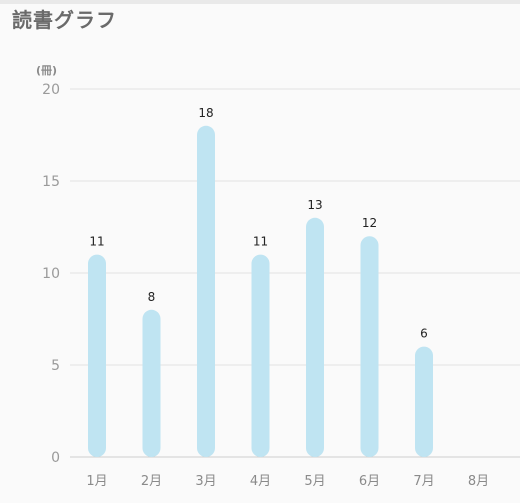 This screenshot has width=520, height=503. What do you see at coordinates (55, 458) in the screenshot?
I see `y-tick-label: 0` at bounding box center [55, 458].